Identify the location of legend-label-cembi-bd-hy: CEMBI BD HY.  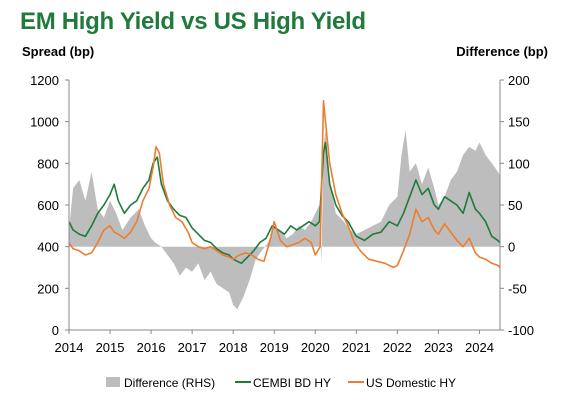
(292, 383).